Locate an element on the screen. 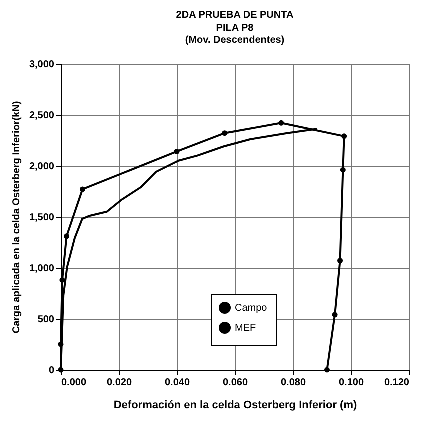  legend-label: MEF is located at coordinates (245, 328).